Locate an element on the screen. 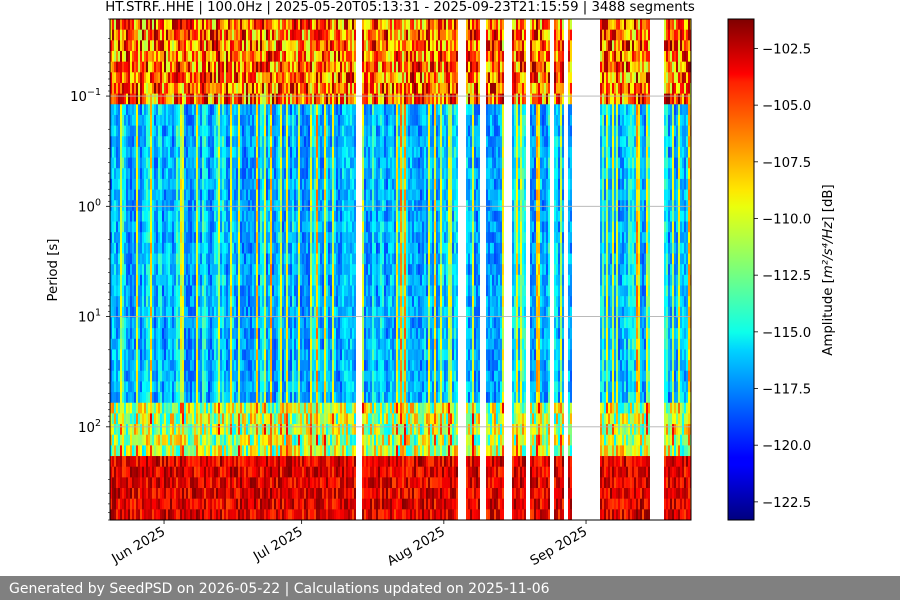 This screenshot has height=602, width=900. colorbar-tick-label: −107.5 is located at coordinates (786, 163).